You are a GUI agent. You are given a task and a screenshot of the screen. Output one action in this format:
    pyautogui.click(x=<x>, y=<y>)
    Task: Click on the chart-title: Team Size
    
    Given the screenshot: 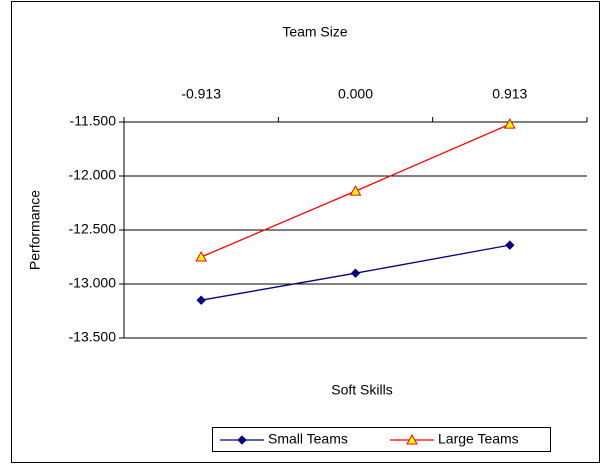 What is the action you would take?
    pyautogui.click(x=315, y=32)
    